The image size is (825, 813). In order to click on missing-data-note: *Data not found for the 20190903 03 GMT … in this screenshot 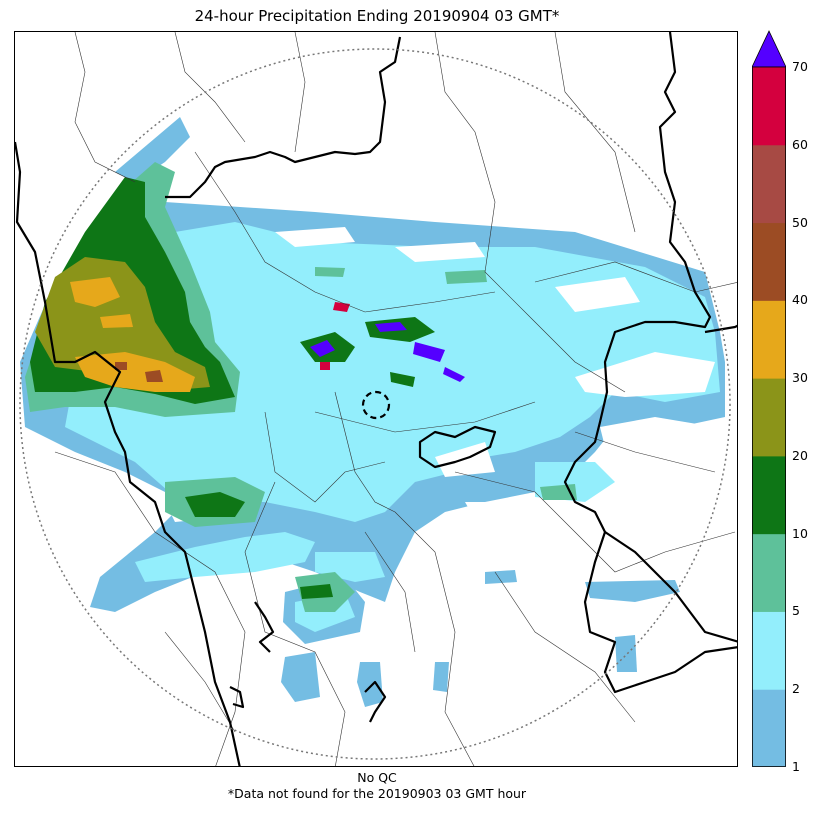, I will do `click(377, 793)`.